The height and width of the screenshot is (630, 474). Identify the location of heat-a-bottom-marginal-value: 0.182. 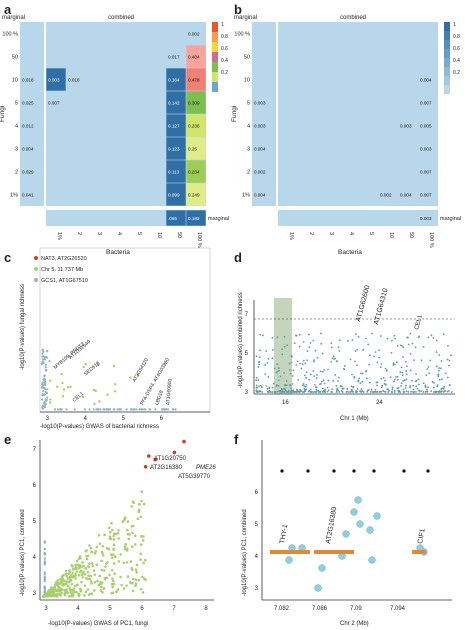
(194, 218).